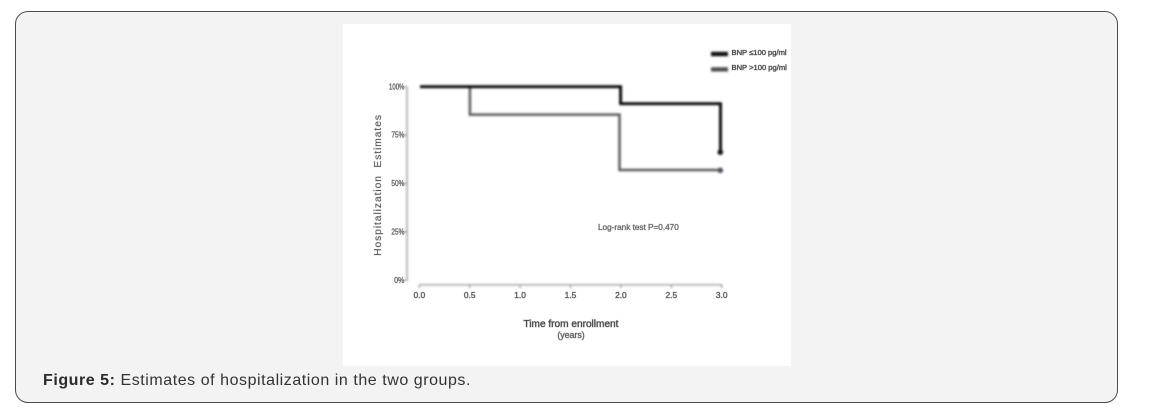 The image size is (1158, 409). I want to click on svg-text: 2.5, so click(671, 295).